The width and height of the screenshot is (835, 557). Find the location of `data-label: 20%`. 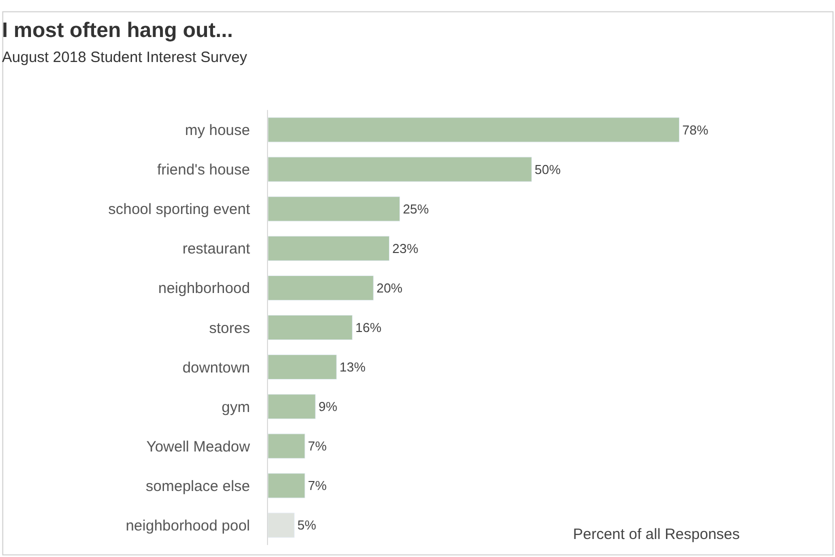

data-label: 20% is located at coordinates (389, 288).